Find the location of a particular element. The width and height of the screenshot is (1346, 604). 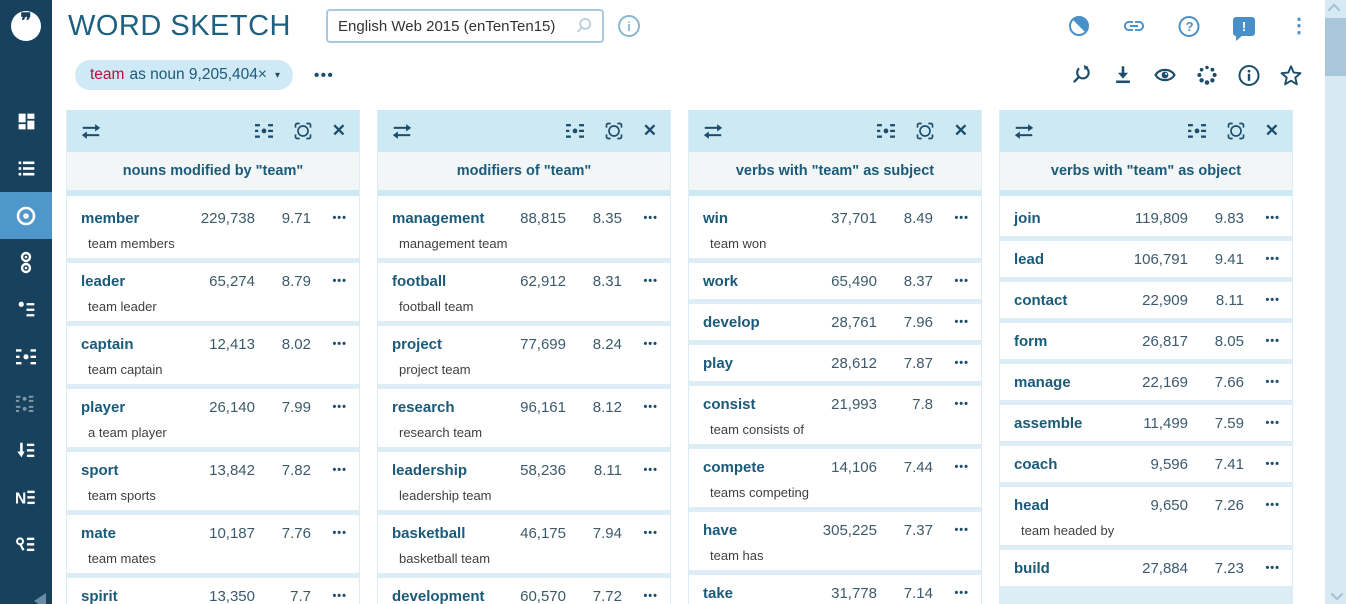

collocate-example: project team is located at coordinates (435, 369).